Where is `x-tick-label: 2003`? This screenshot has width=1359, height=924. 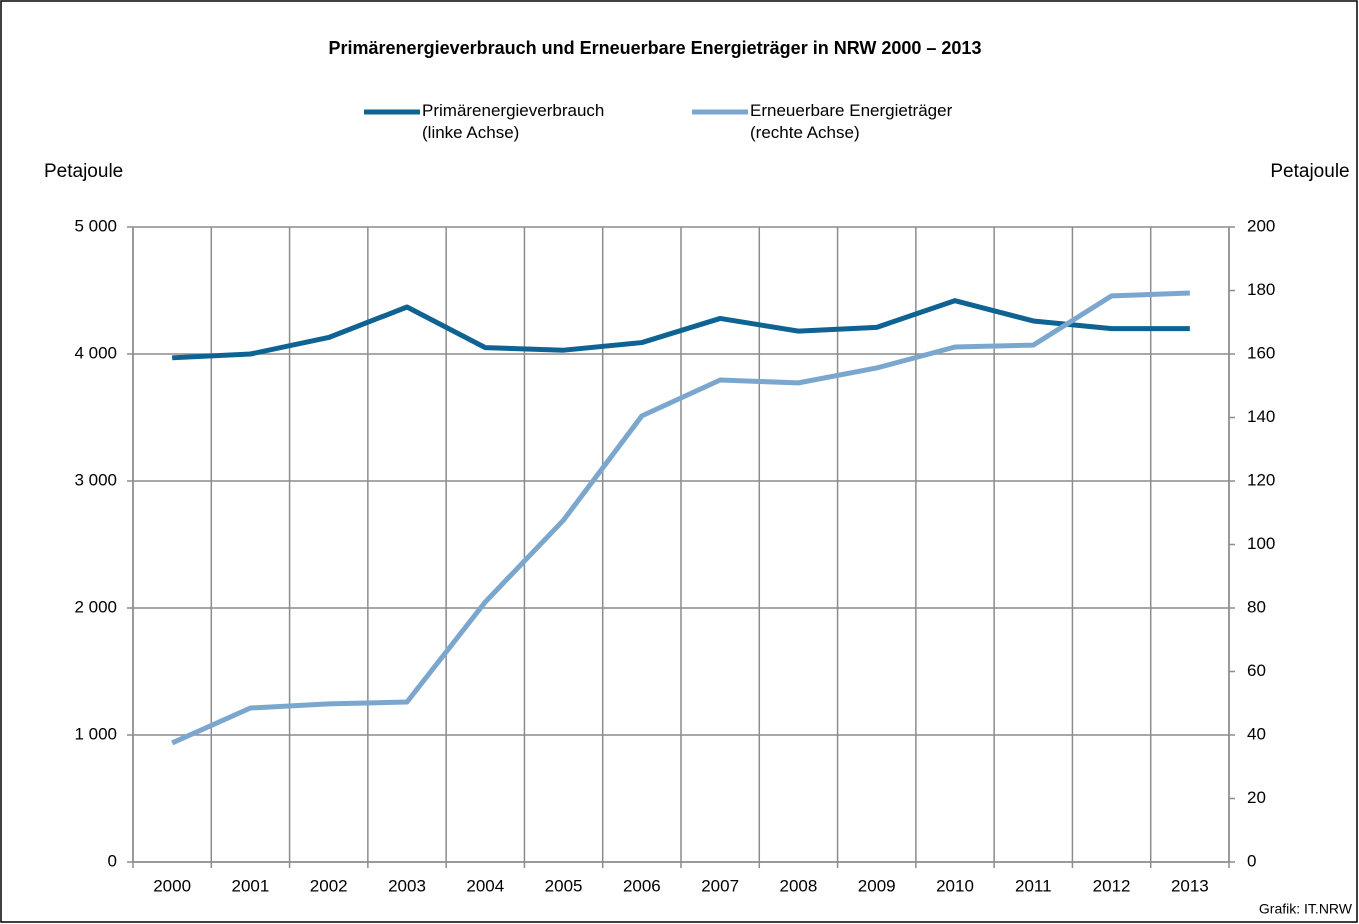 x-tick-label: 2003 is located at coordinates (407, 885).